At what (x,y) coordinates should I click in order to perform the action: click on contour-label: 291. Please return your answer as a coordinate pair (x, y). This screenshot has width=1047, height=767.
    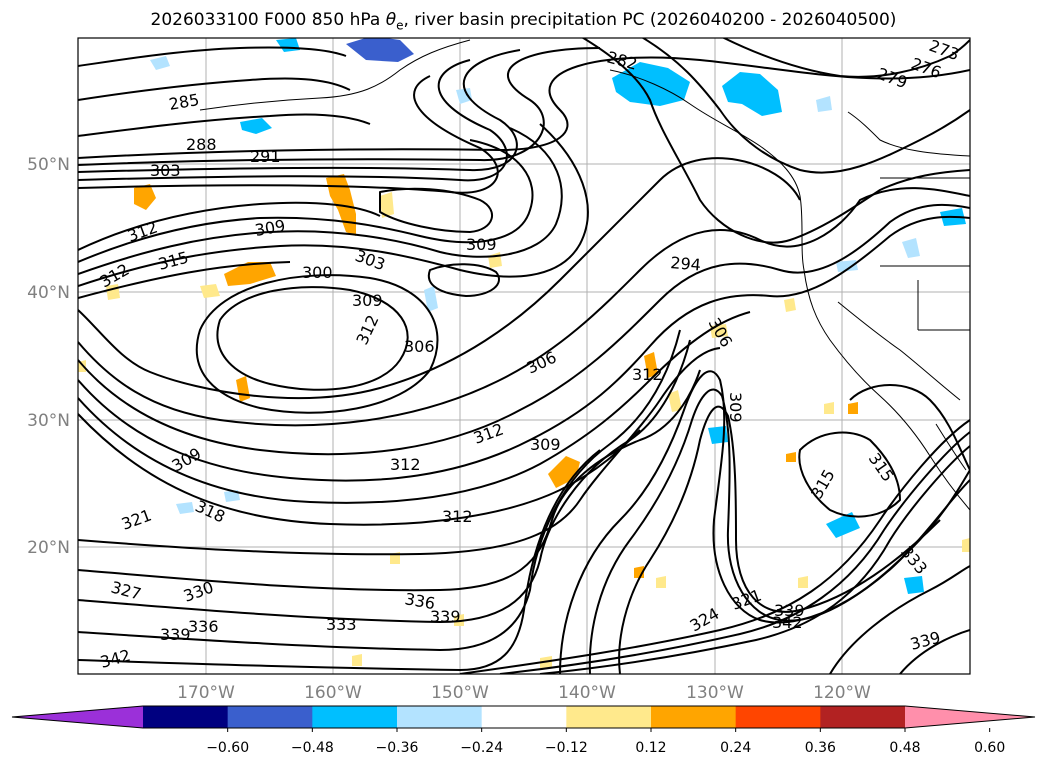
    Looking at the image, I should click on (265, 156).